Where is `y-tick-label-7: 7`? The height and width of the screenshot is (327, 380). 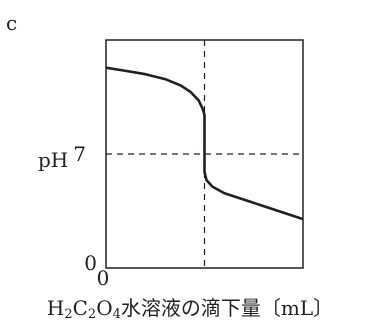
y-tick-label-7: 7 is located at coordinates (79, 154).